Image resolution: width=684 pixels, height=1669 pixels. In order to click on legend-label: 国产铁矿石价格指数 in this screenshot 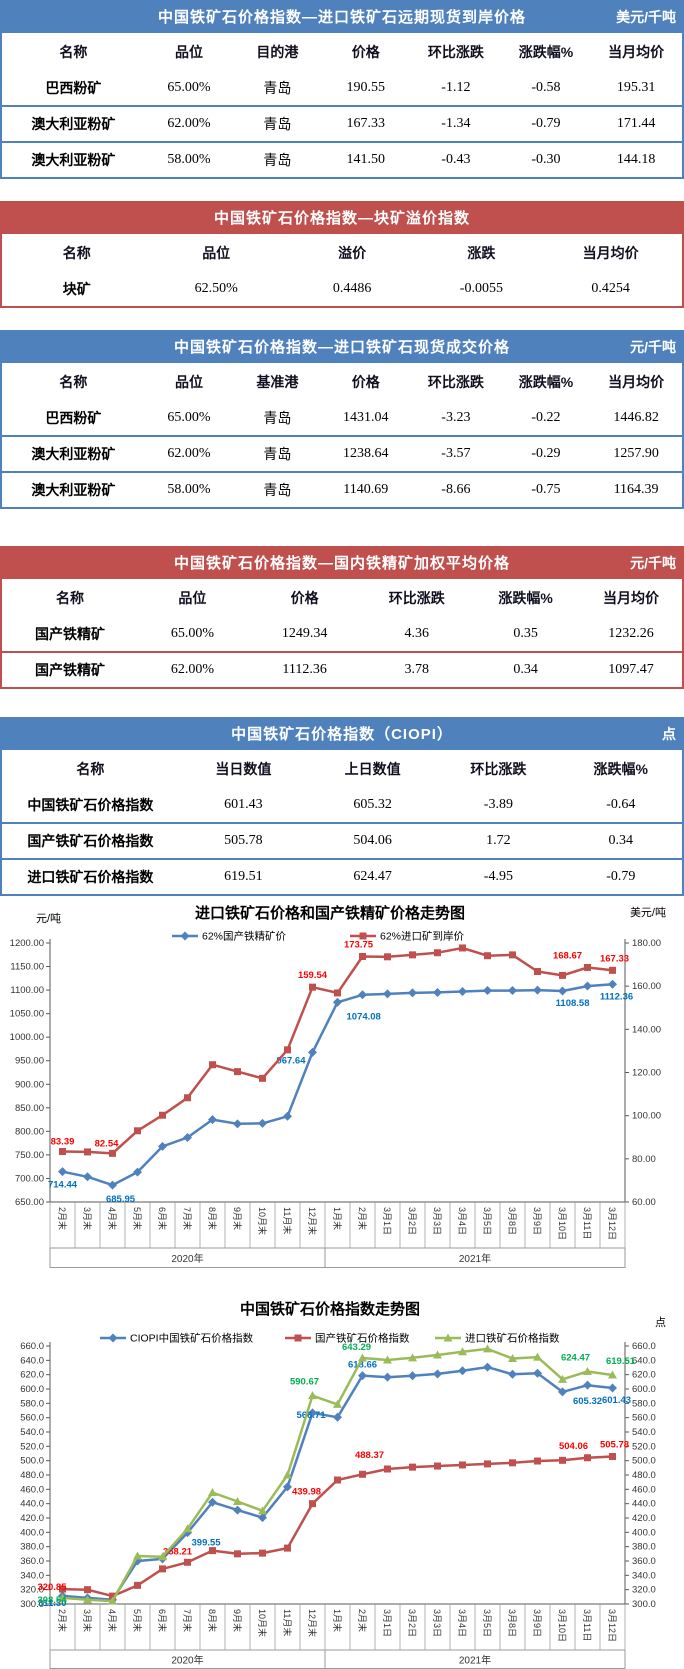, I will do `click(362, 1338)`.